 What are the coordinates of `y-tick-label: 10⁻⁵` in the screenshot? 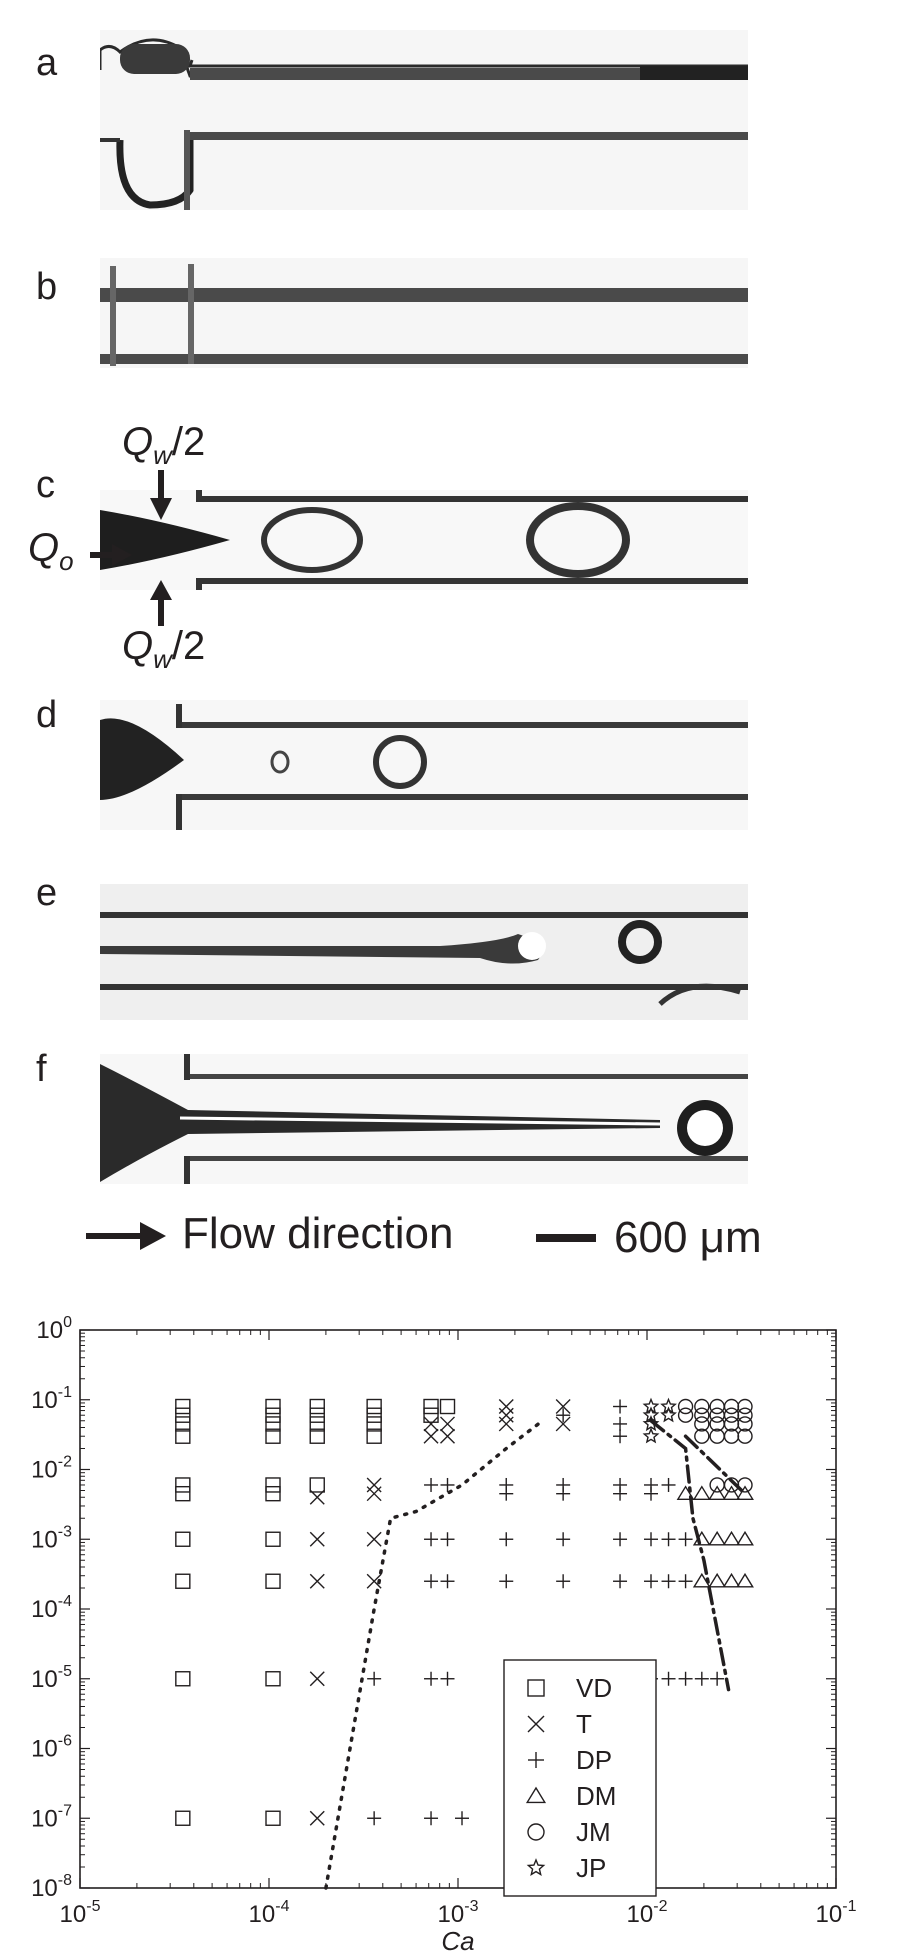 It's located at (51, 1678).